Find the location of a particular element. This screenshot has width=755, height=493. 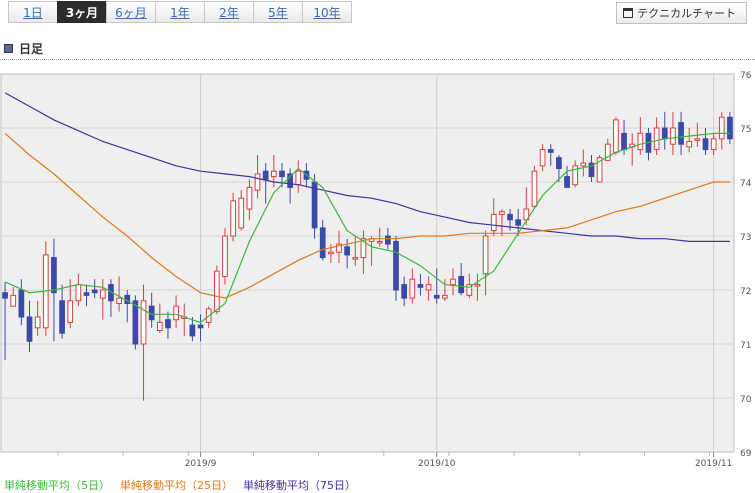

x-tick-label: 2019/11 is located at coordinates (713, 462).